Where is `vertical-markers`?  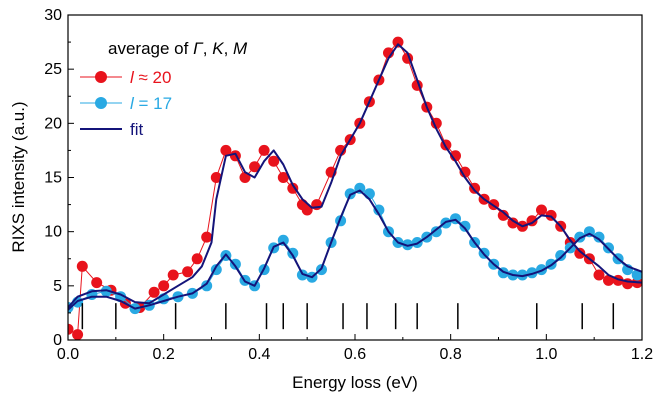
vertical-markers is located at coordinates (347, 316).